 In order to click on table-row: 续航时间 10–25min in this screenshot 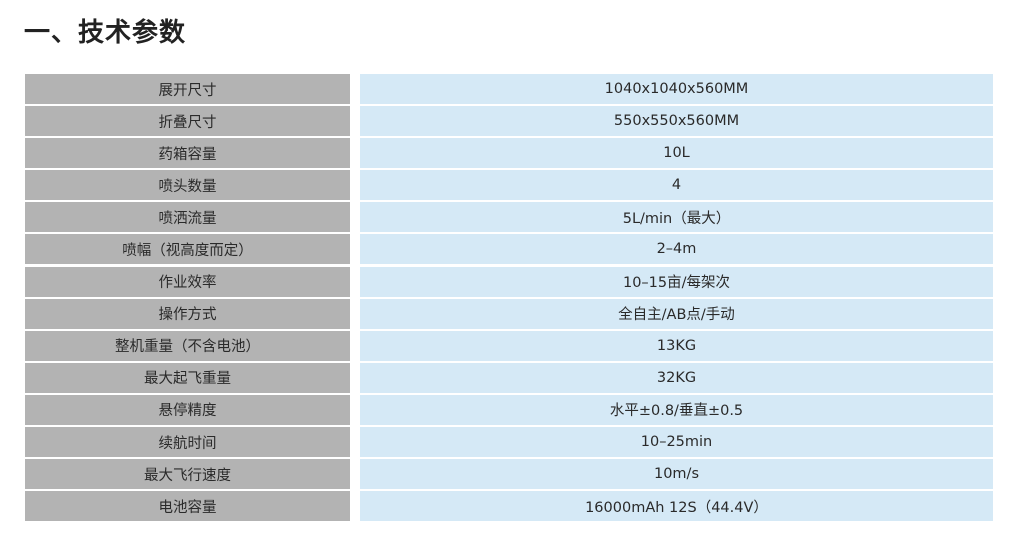, I will do `click(509, 442)`.